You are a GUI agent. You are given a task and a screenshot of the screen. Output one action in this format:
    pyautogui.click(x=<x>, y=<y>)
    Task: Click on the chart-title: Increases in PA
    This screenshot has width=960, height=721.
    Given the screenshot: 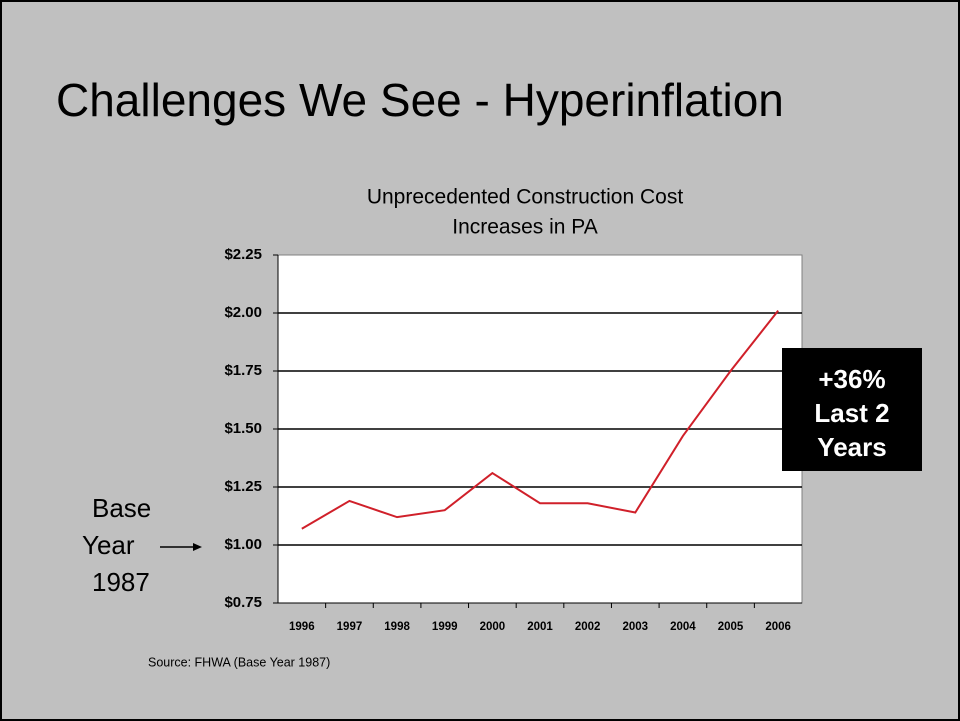 What is the action you would take?
    pyautogui.click(x=525, y=227)
    